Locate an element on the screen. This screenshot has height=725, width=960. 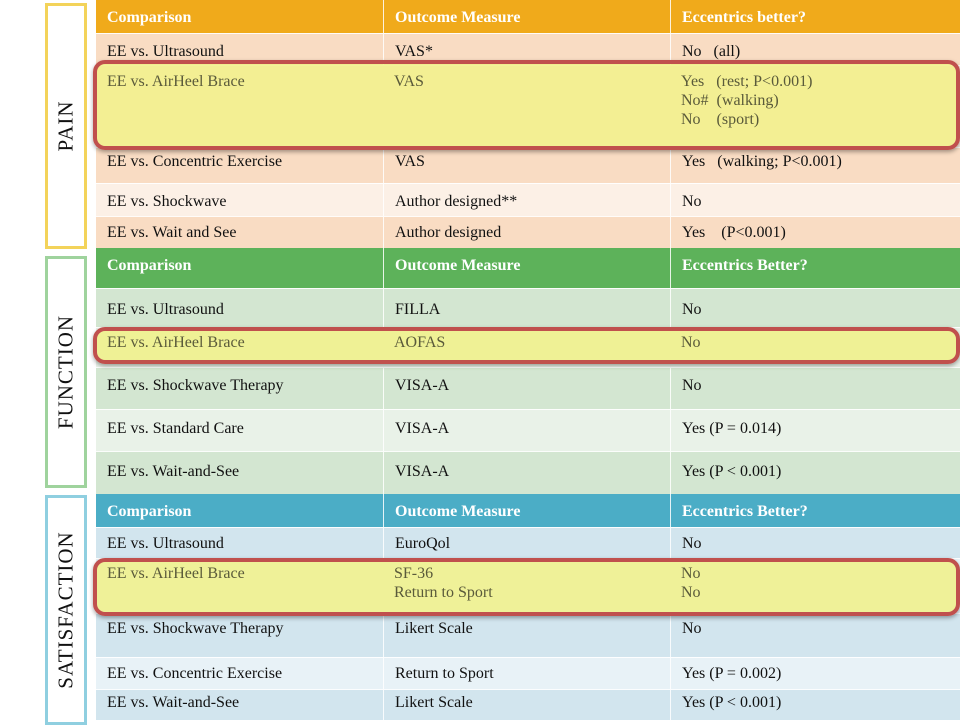
table-row: EE vs. Ultrasound VAS* No (all) is located at coordinates (528, 49).